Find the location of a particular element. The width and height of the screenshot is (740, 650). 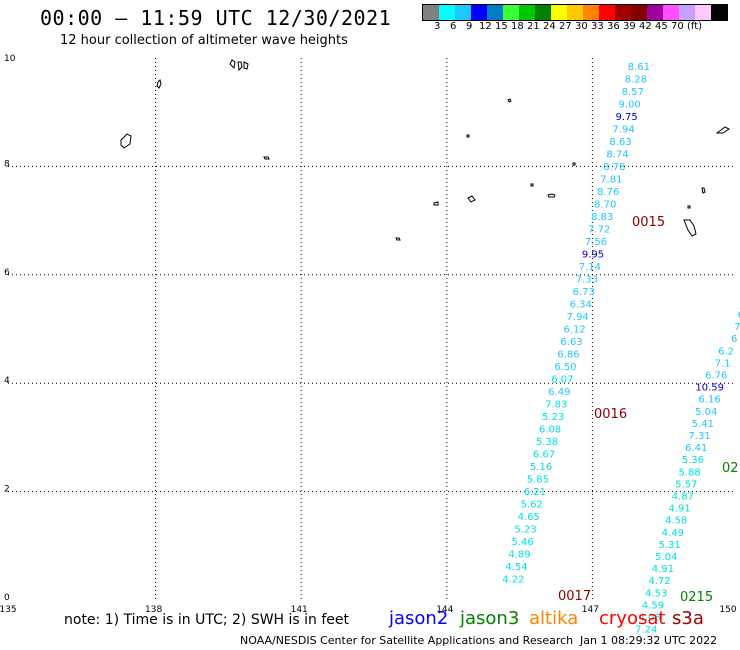

lat-tick-label: 8 is located at coordinates (7, 164).